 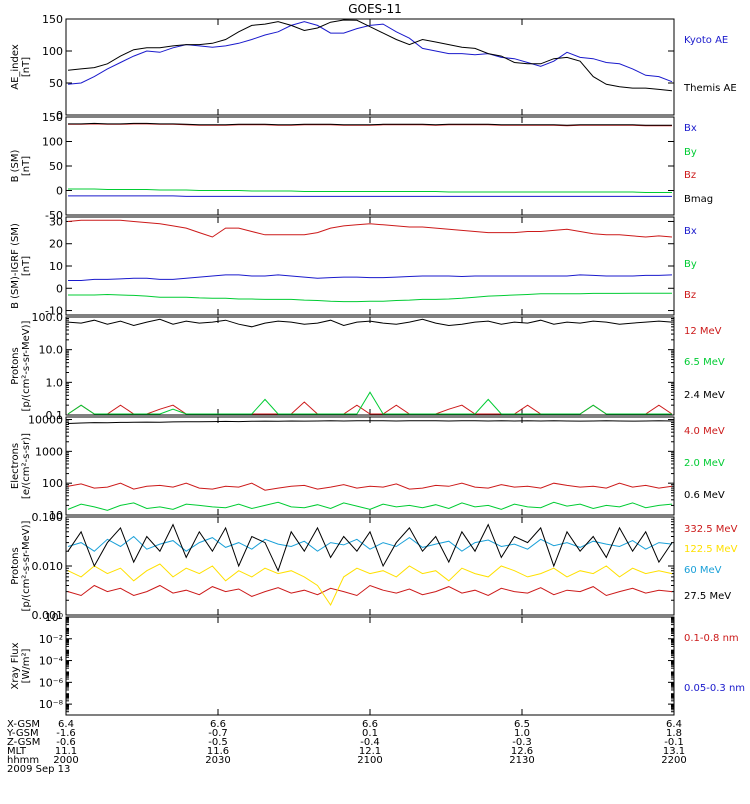 I want to click on x-tick-hhmm: 2000, so click(x=65, y=760).